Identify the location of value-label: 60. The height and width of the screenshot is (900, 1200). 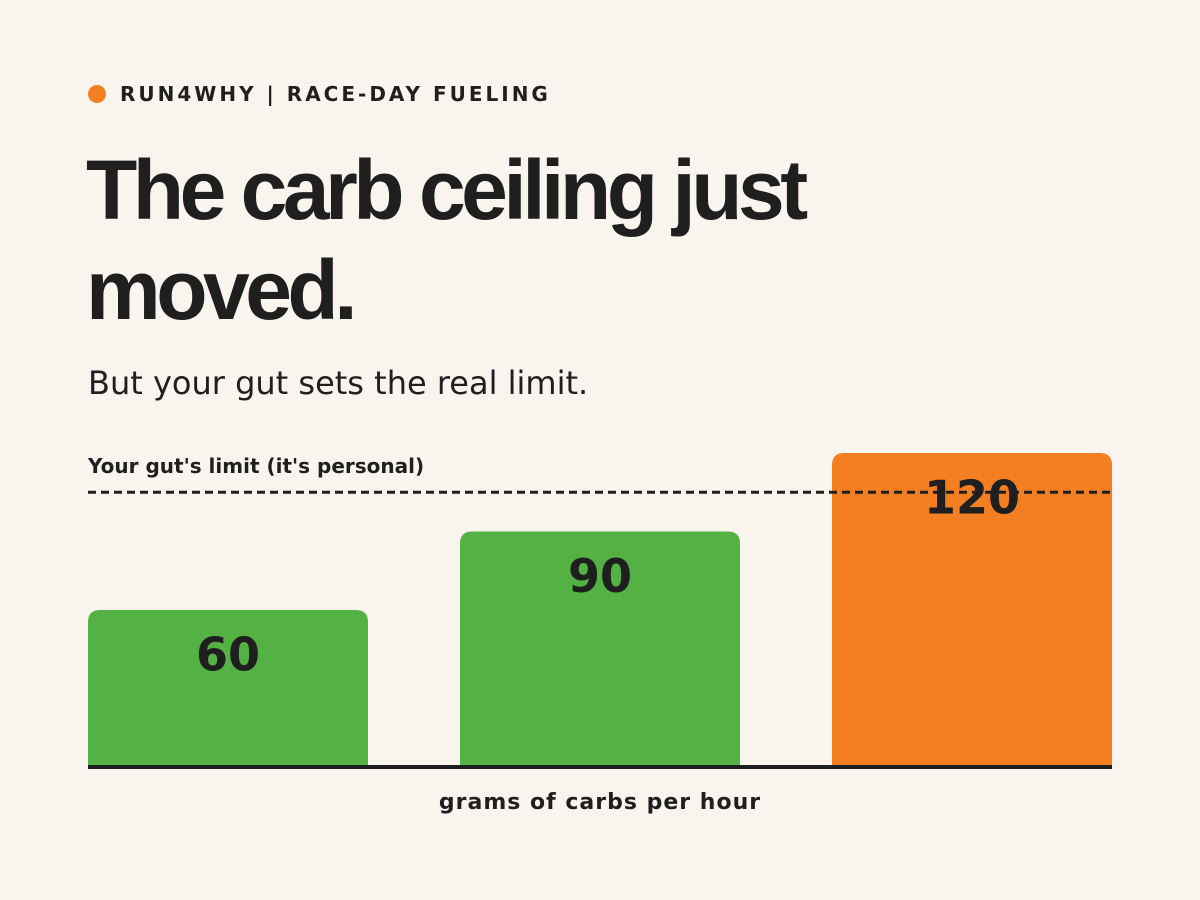
(228, 655).